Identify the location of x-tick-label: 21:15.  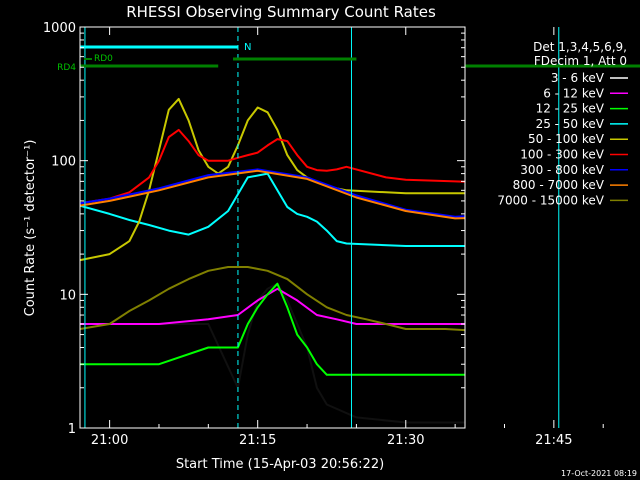
(257, 440).